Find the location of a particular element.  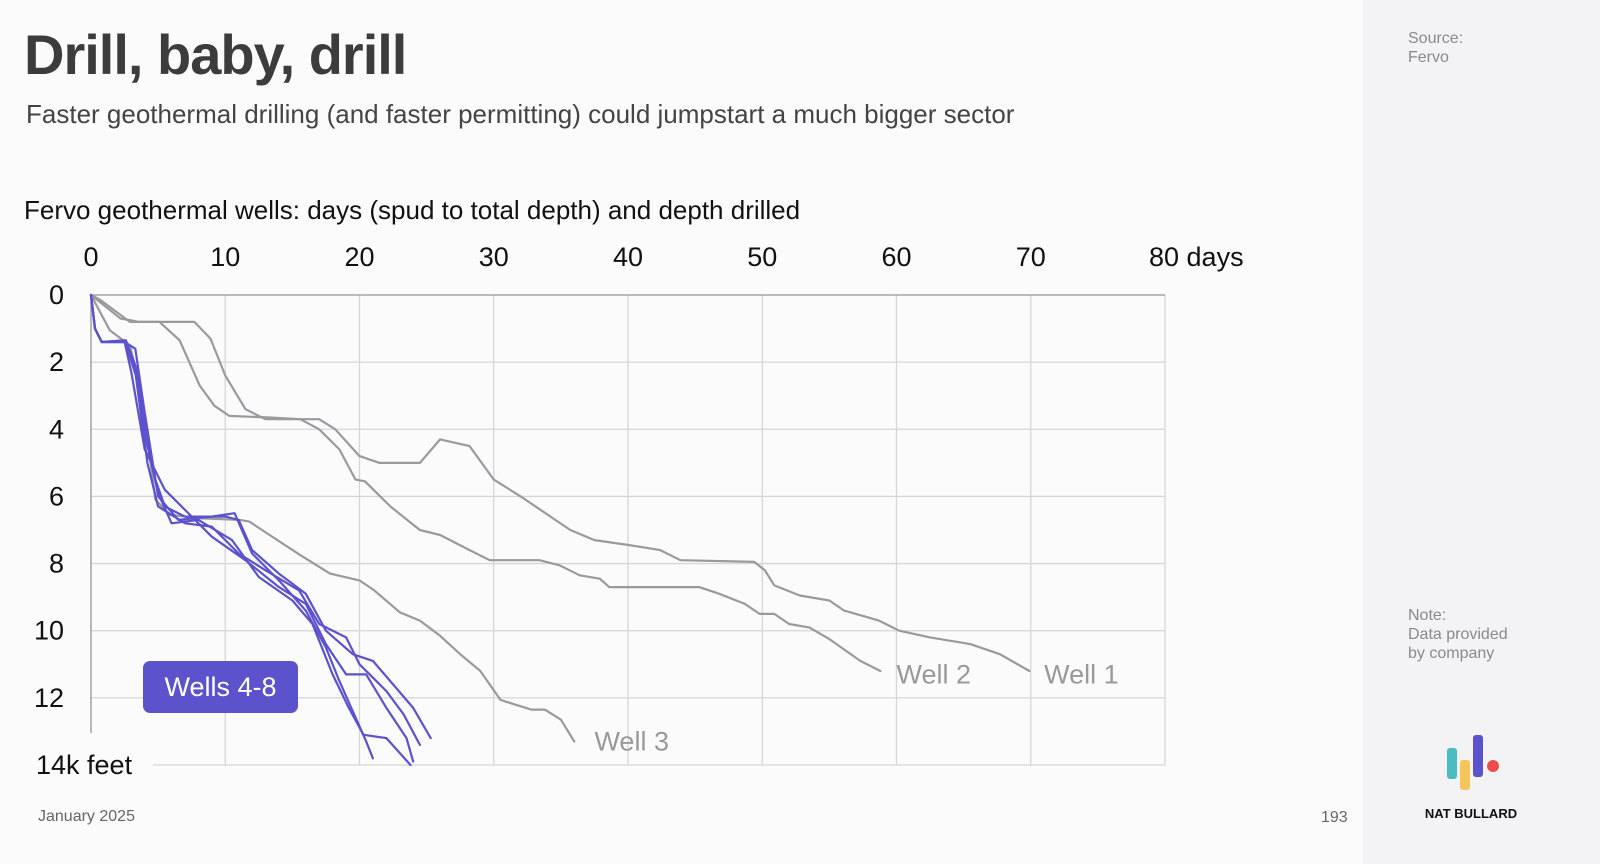

source-label: Source: is located at coordinates (1436, 38).